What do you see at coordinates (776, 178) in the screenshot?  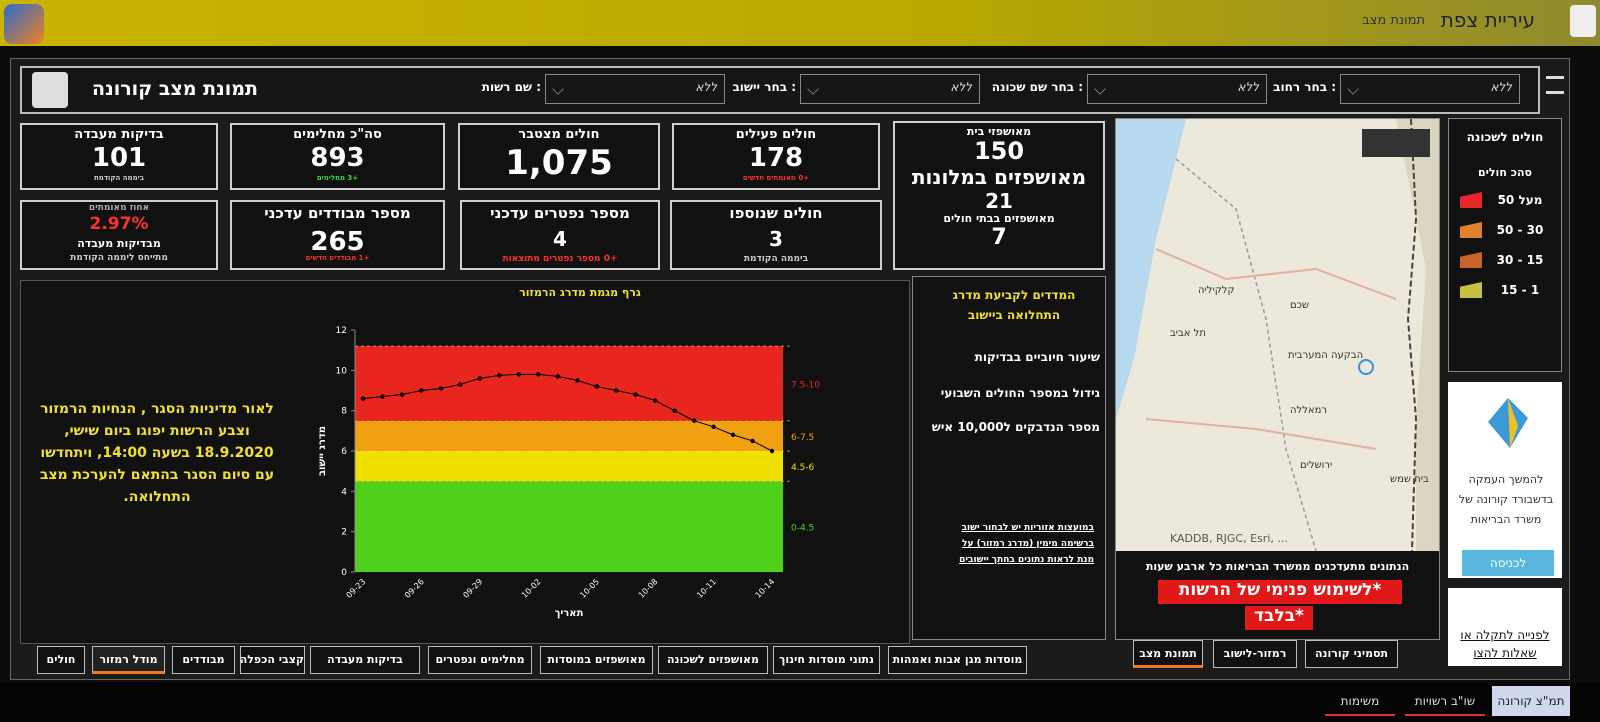 I see `kpi-note: +0 מאומתים חדשים` at bounding box center [776, 178].